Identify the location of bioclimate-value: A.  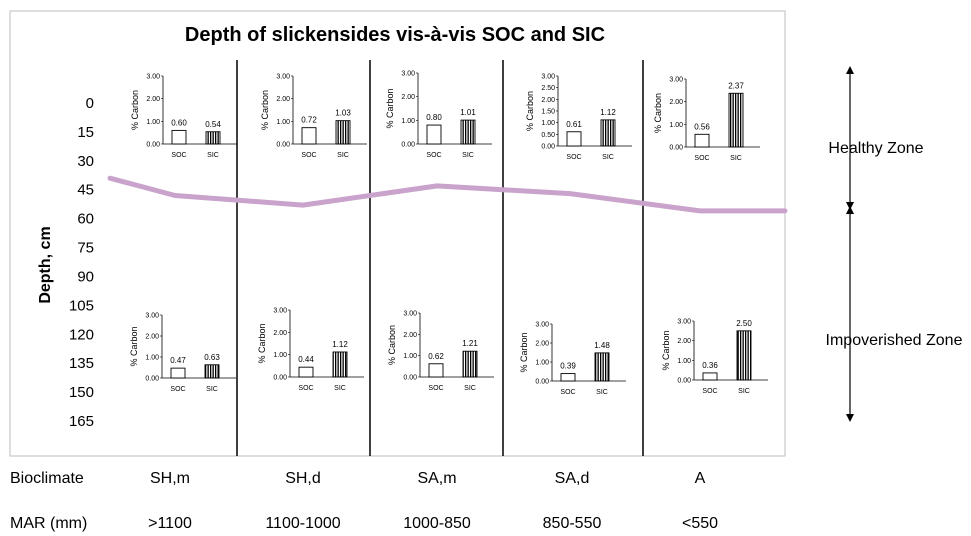
(700, 478).